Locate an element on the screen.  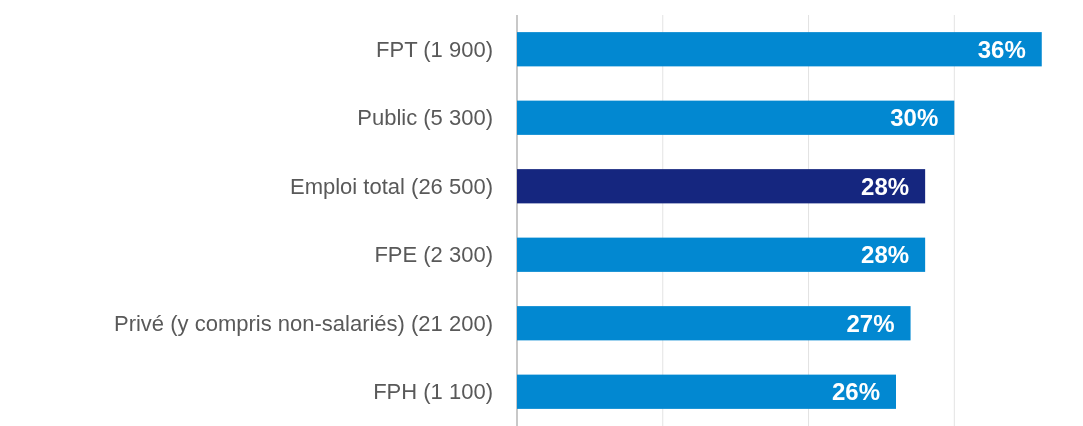
data-label: 27% is located at coordinates (870, 323).